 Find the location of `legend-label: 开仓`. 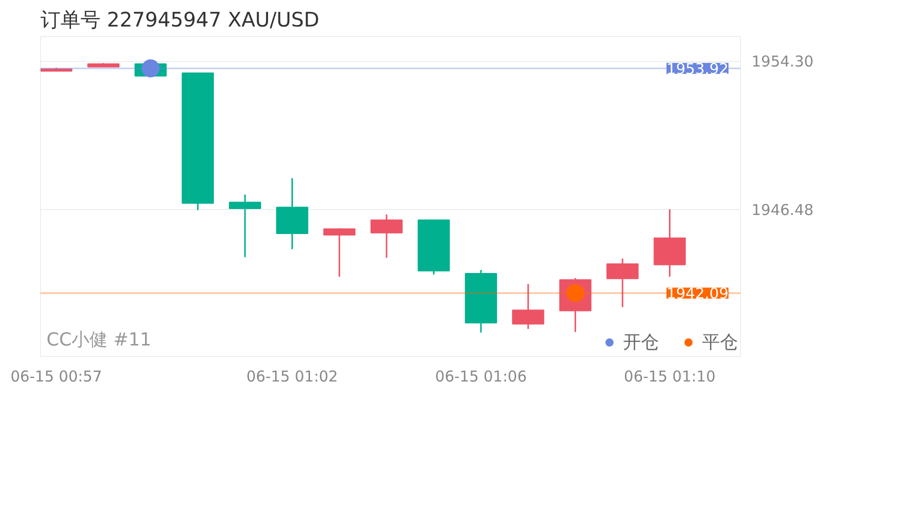

legend-label: 开仓 is located at coordinates (641, 342).